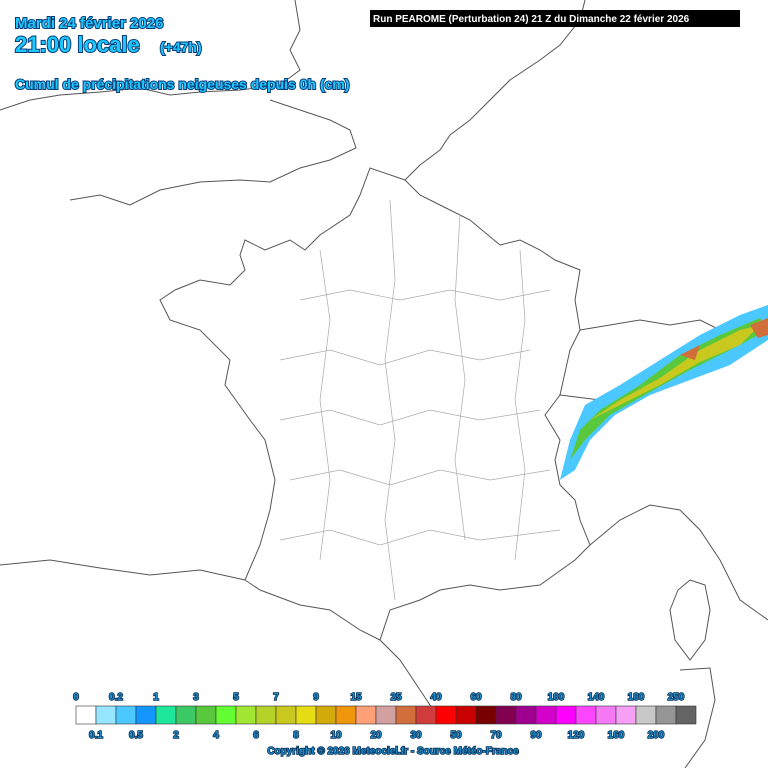 This screenshot has height=768, width=768. What do you see at coordinates (376, 735) in the screenshot?
I see `legend-label: 20` at bounding box center [376, 735].